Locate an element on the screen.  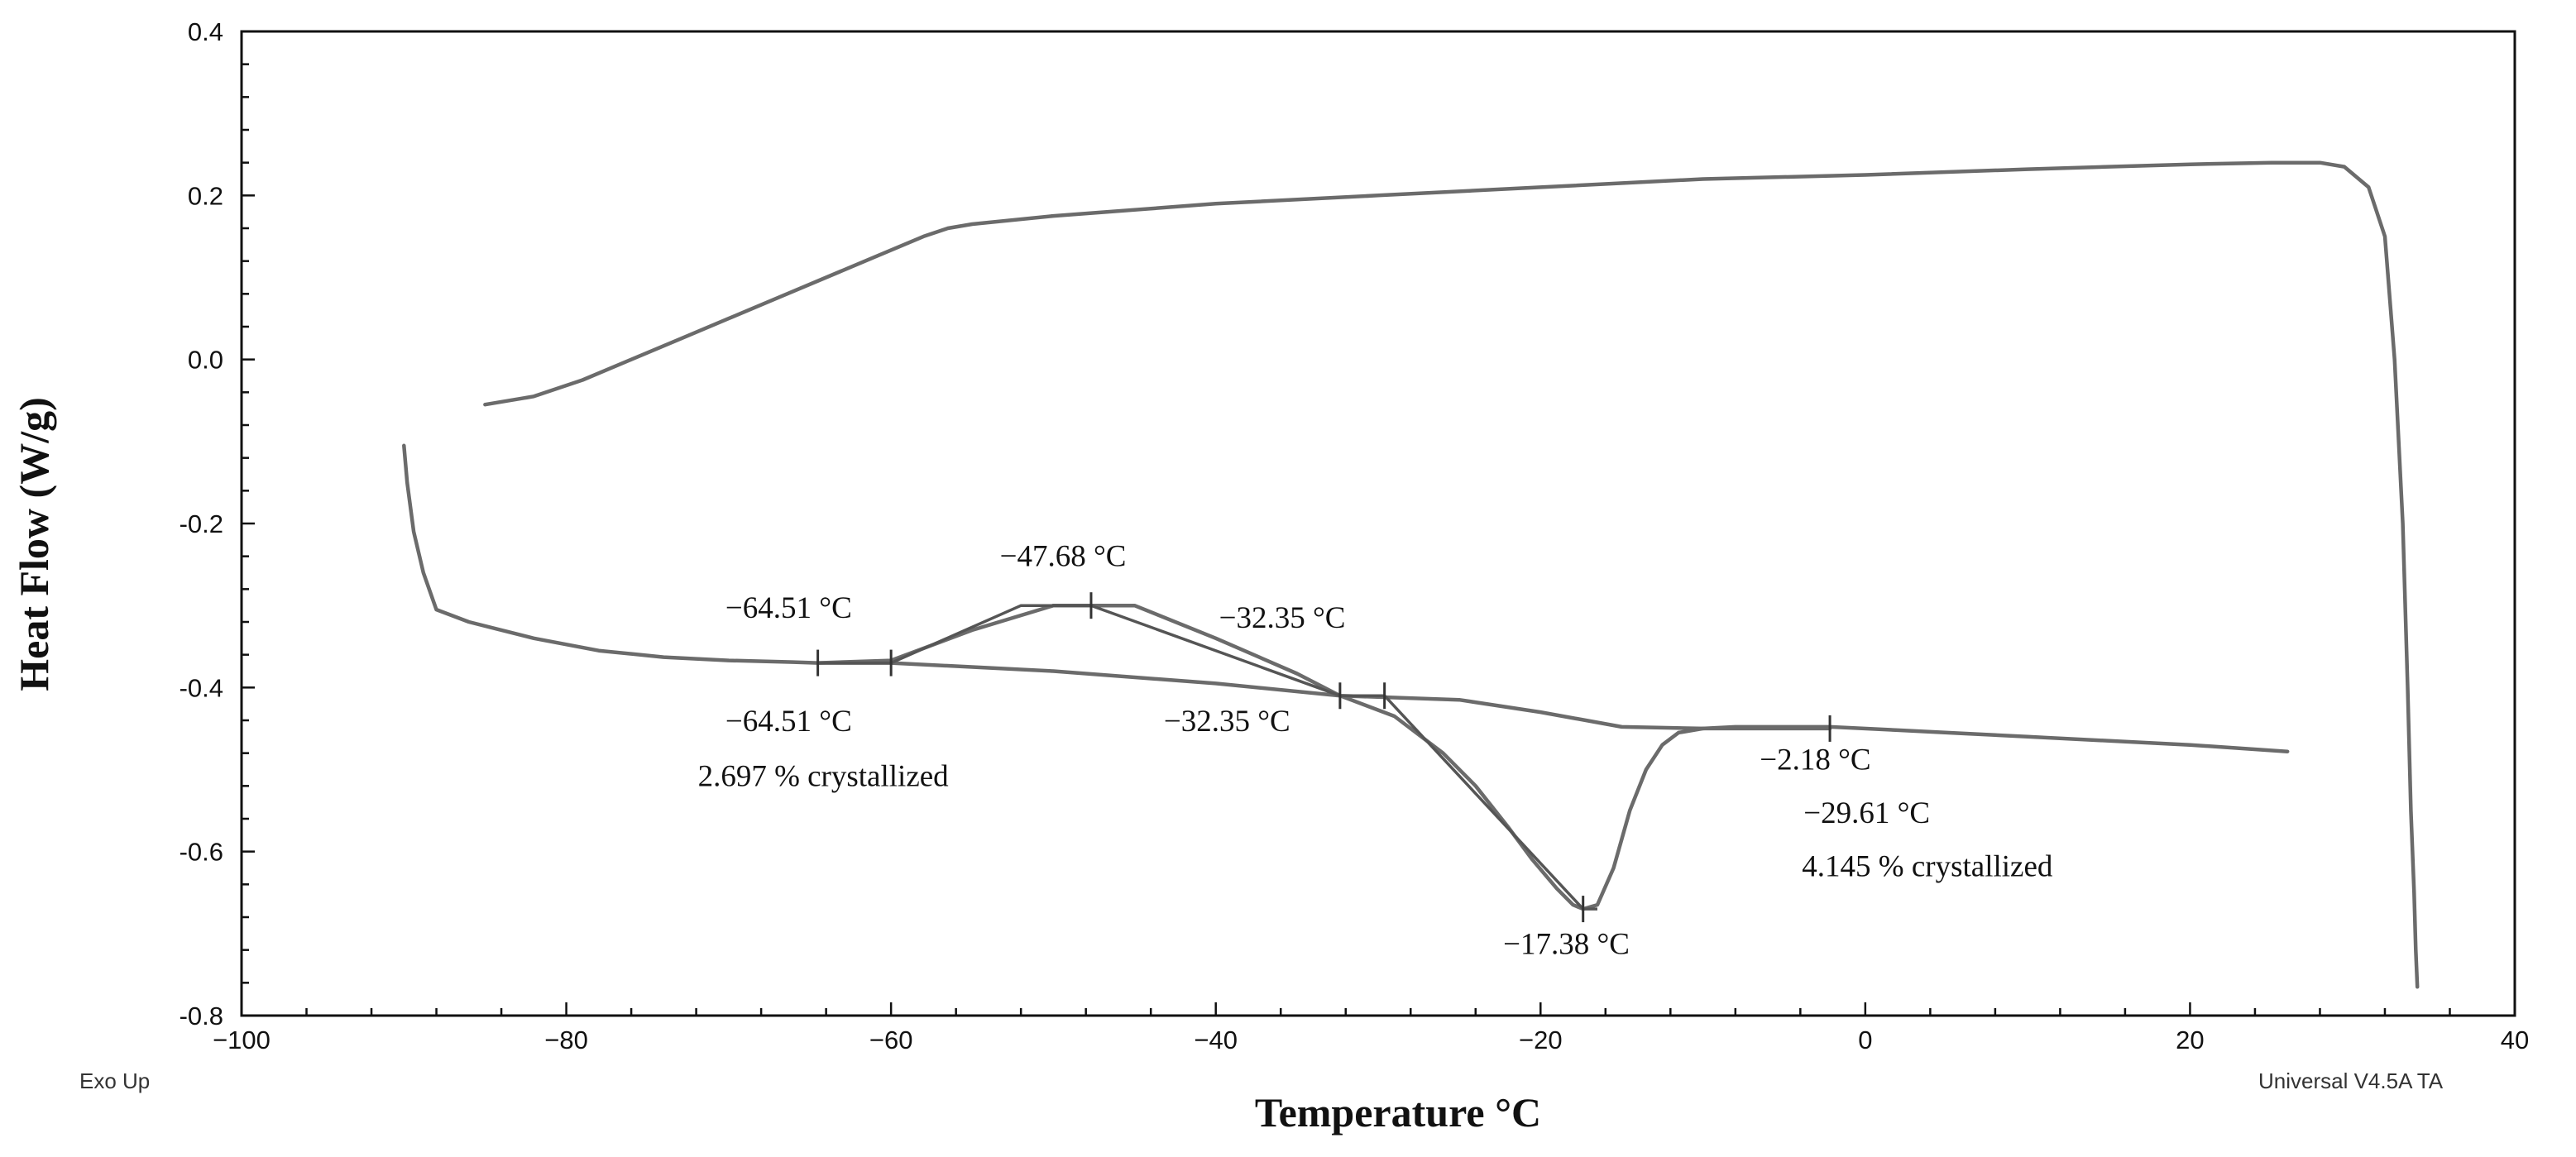
x-tick-label: −40 is located at coordinates (1216, 1040).